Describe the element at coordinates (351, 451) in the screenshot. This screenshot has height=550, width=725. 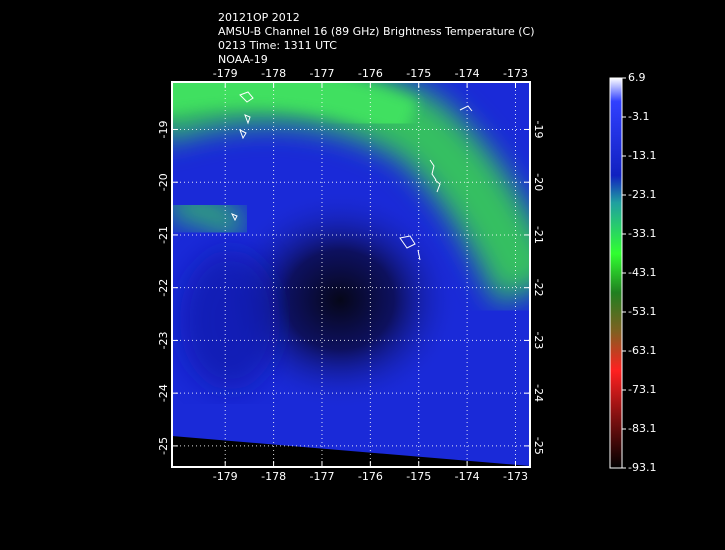
I see `no-data` at that location.